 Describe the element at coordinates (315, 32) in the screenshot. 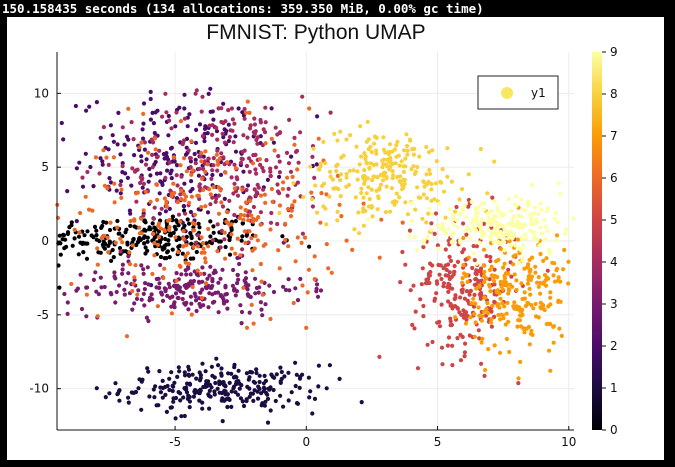

I see `chart-title: FMNIST: Python UMAP` at that location.